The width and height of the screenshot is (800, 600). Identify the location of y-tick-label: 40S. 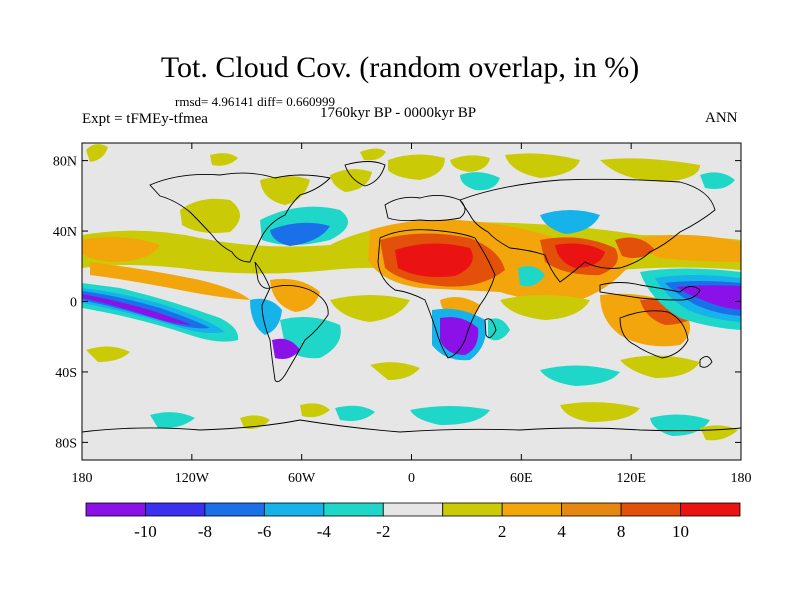
(66, 373).